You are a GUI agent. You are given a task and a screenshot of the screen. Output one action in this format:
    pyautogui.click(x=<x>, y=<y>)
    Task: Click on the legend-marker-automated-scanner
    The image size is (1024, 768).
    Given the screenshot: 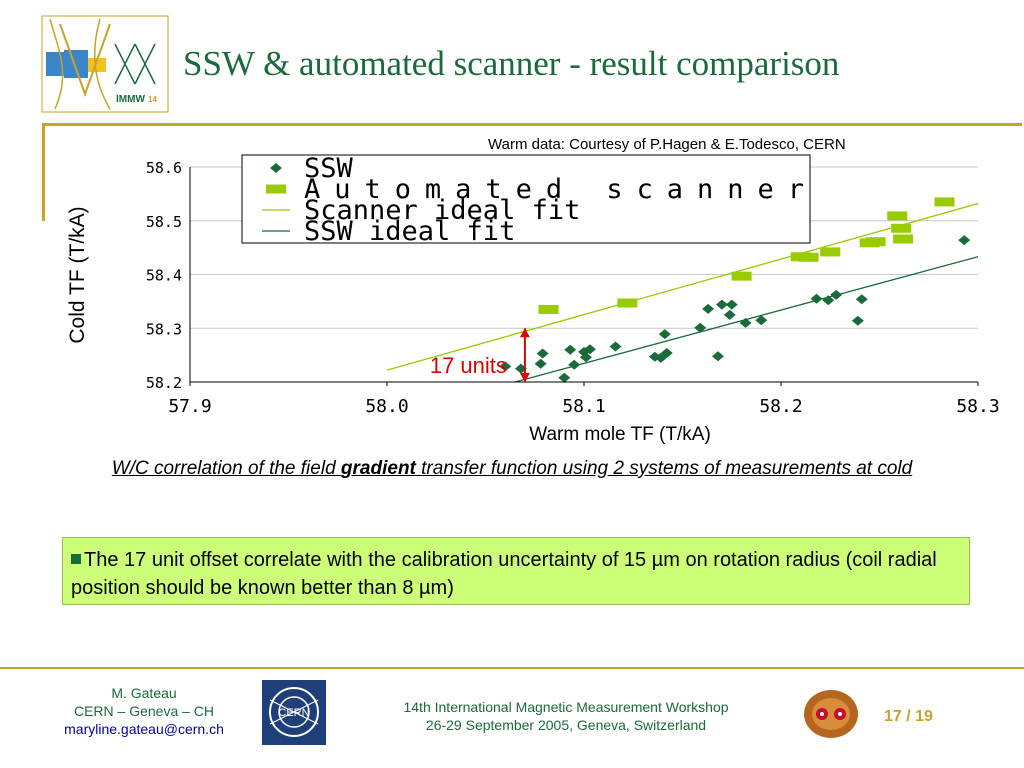 What is the action you would take?
    pyautogui.click(x=276, y=189)
    